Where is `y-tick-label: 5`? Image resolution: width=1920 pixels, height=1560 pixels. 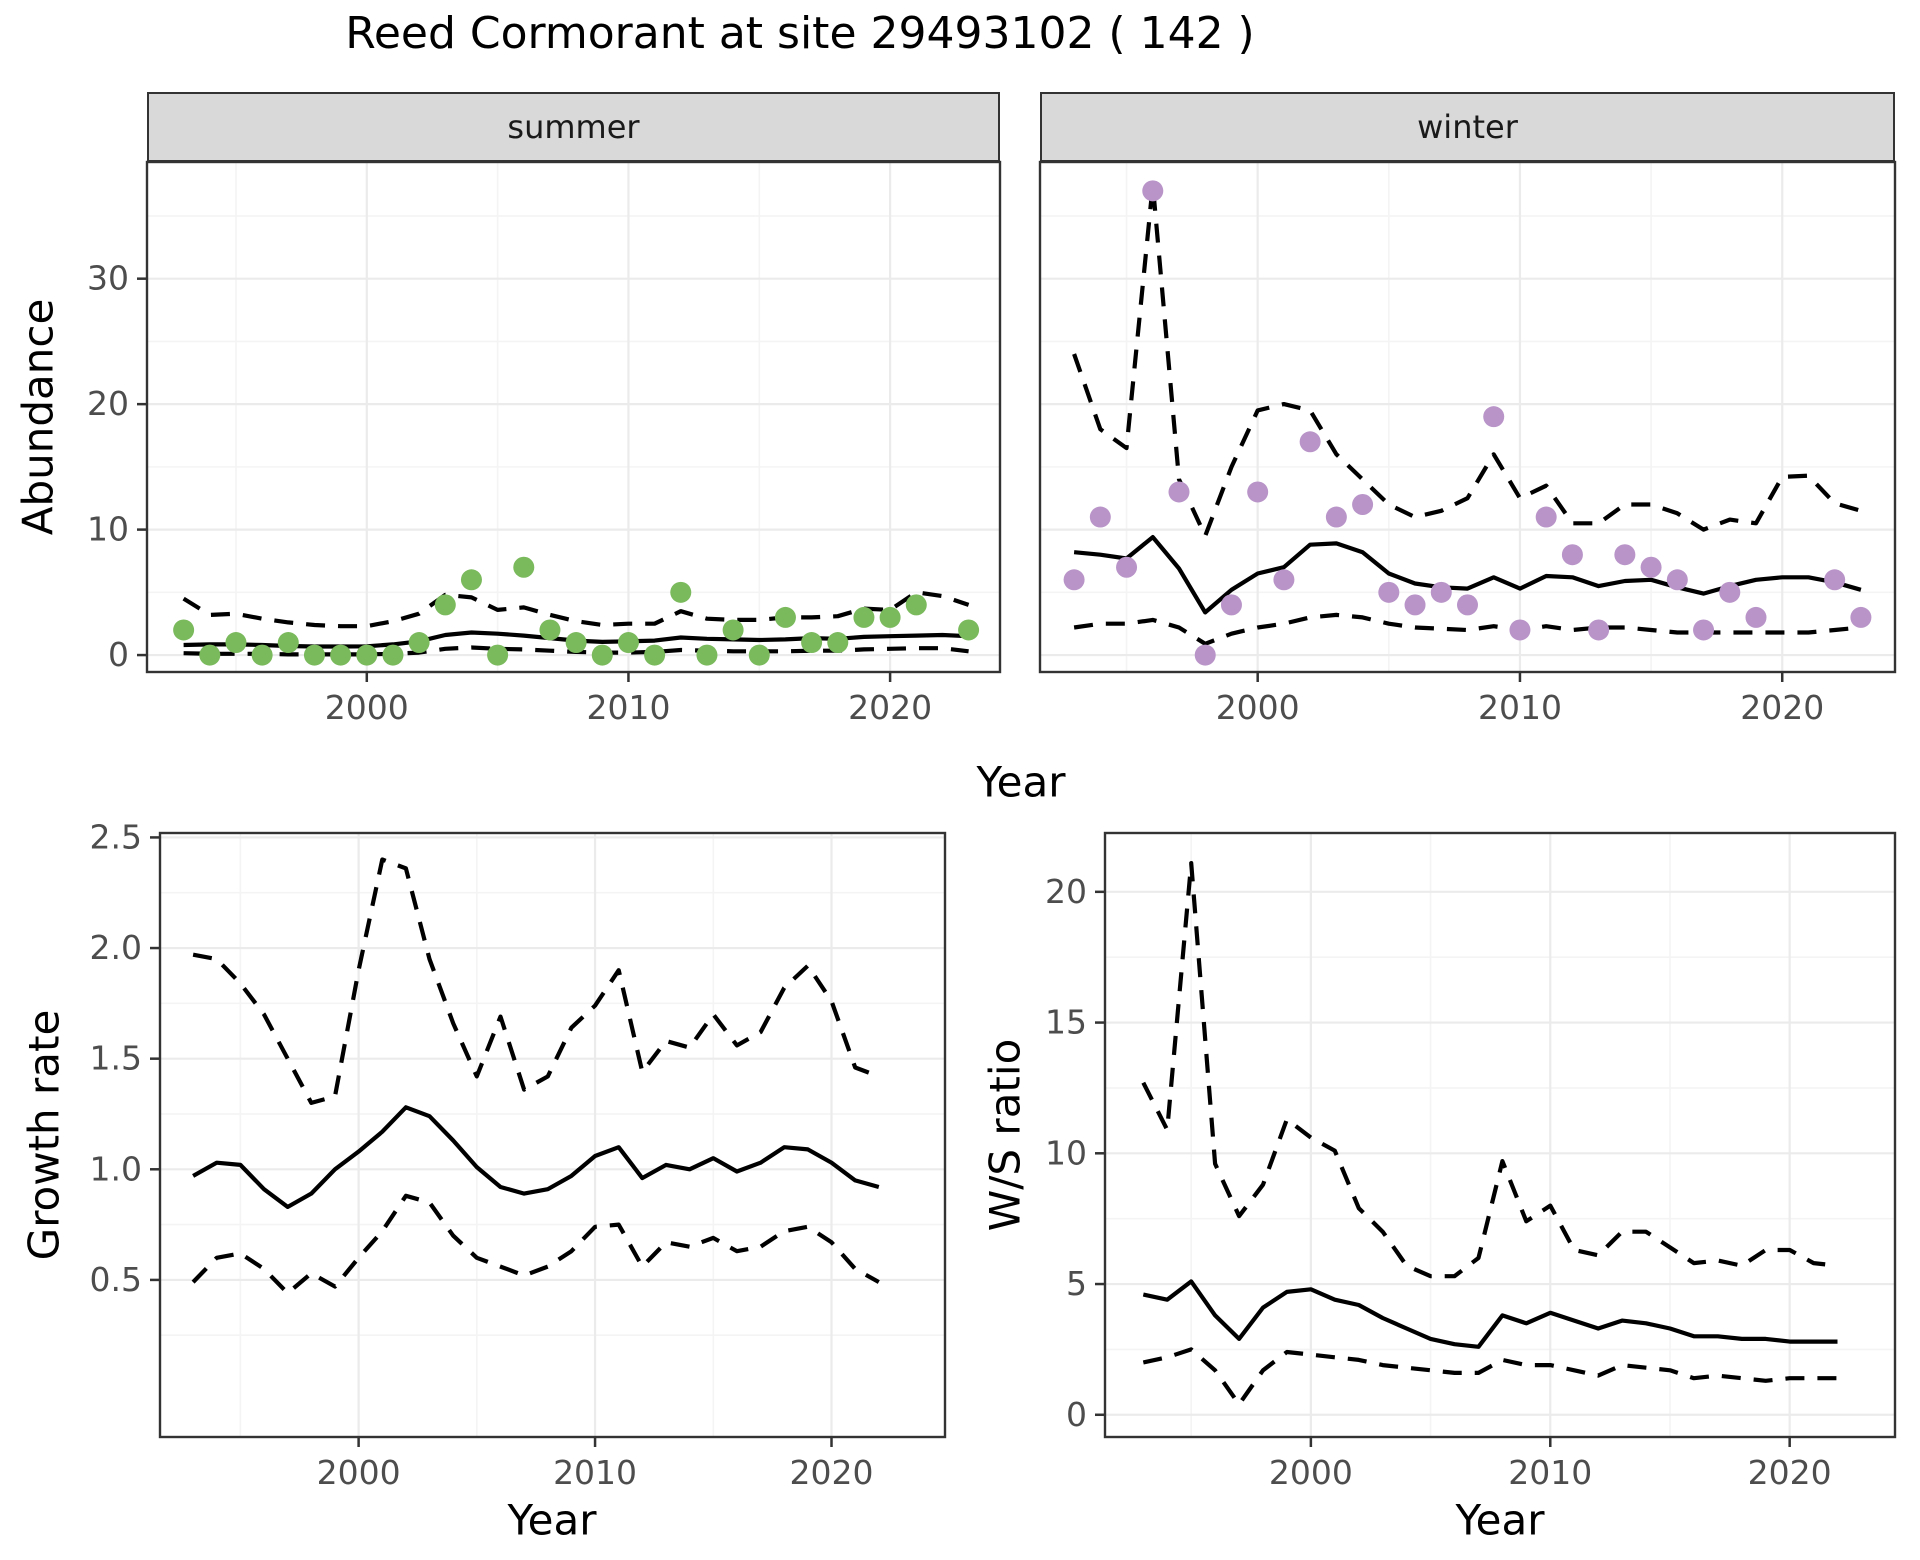
y-tick-label: 5 is located at coordinates (1076, 1283).